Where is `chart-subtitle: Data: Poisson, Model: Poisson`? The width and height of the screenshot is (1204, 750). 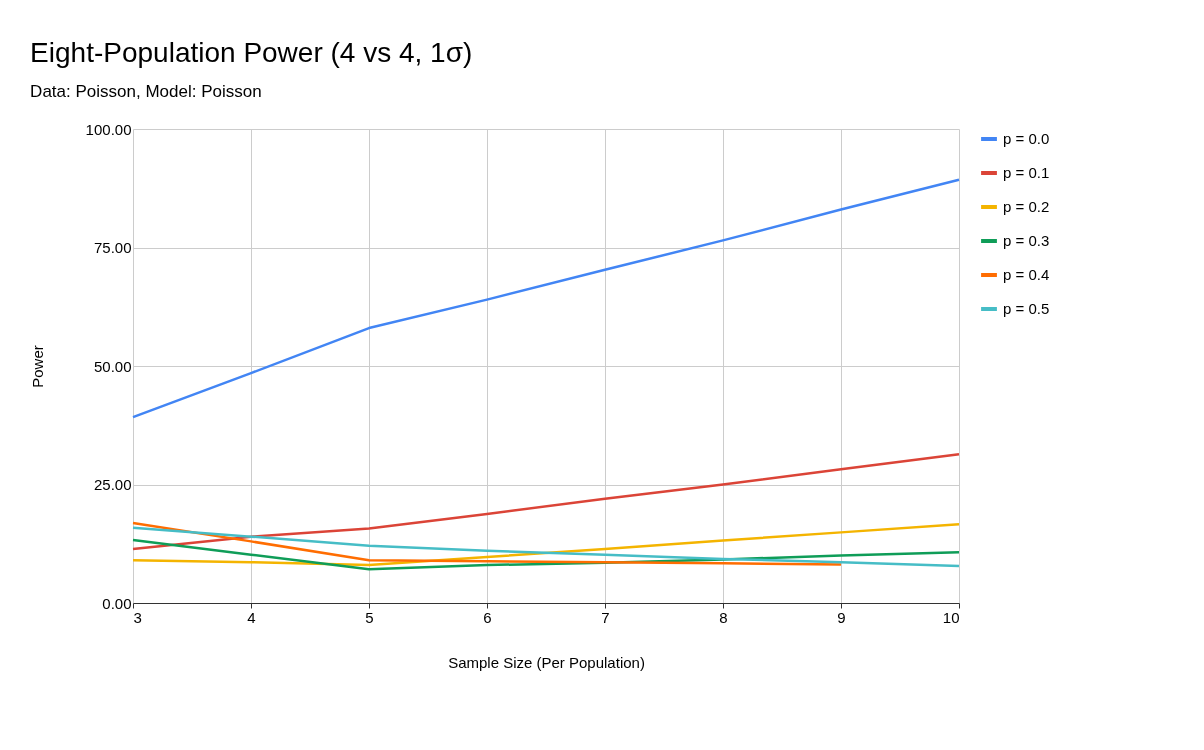
chart-subtitle: Data: Poisson, Model: Poisson is located at coordinates (146, 91).